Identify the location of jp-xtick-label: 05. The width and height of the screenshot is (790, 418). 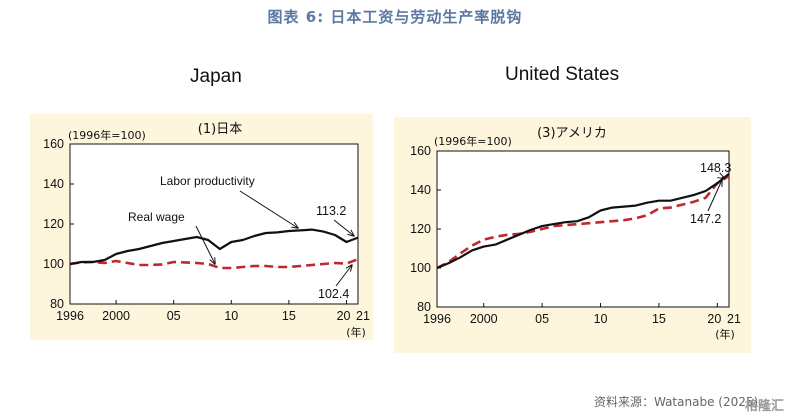
(174, 316).